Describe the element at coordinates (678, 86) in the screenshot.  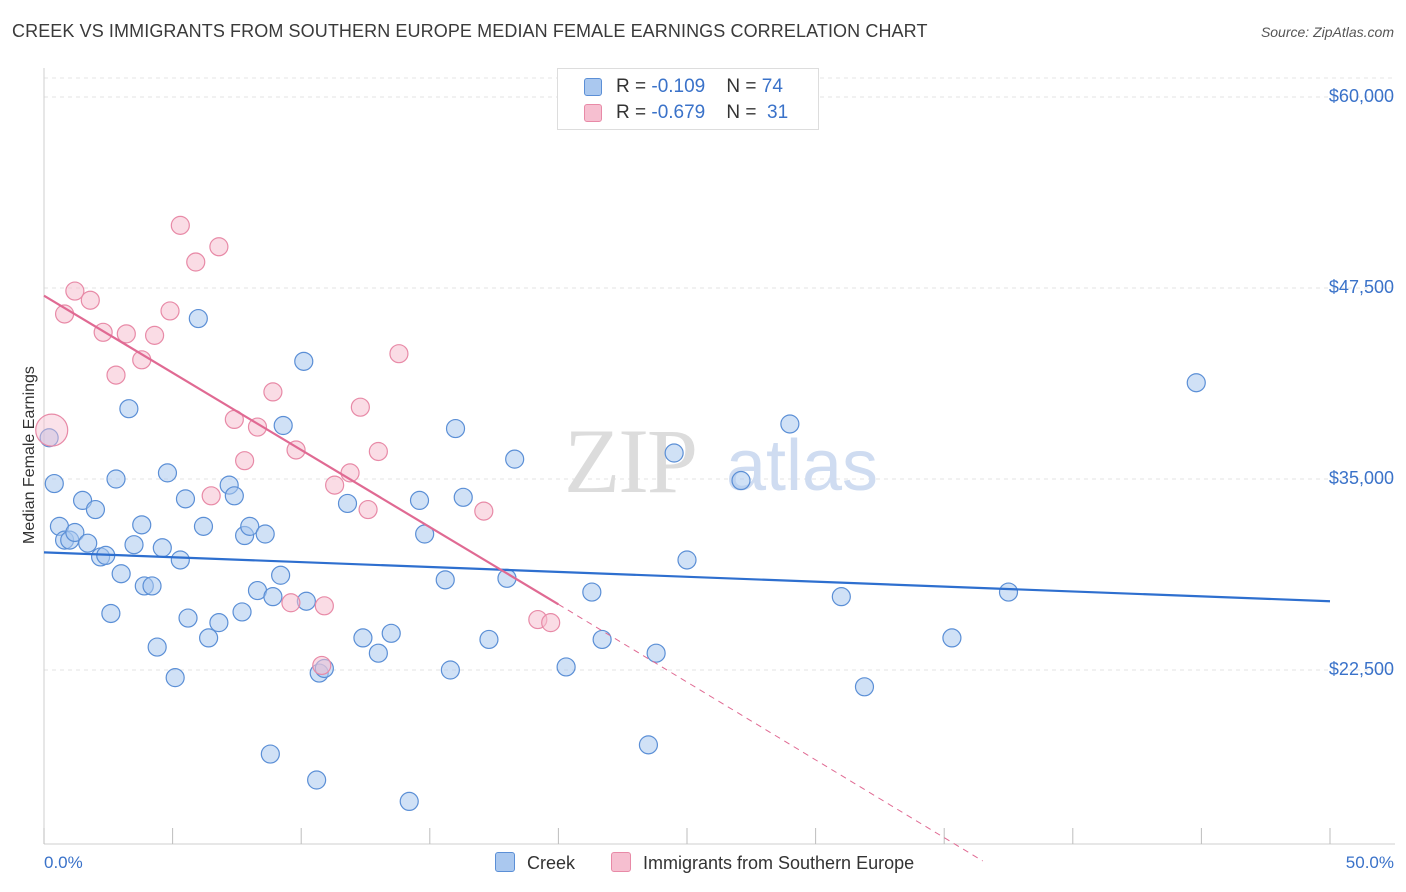
I see `legend-r-value: -0.109` at that location.